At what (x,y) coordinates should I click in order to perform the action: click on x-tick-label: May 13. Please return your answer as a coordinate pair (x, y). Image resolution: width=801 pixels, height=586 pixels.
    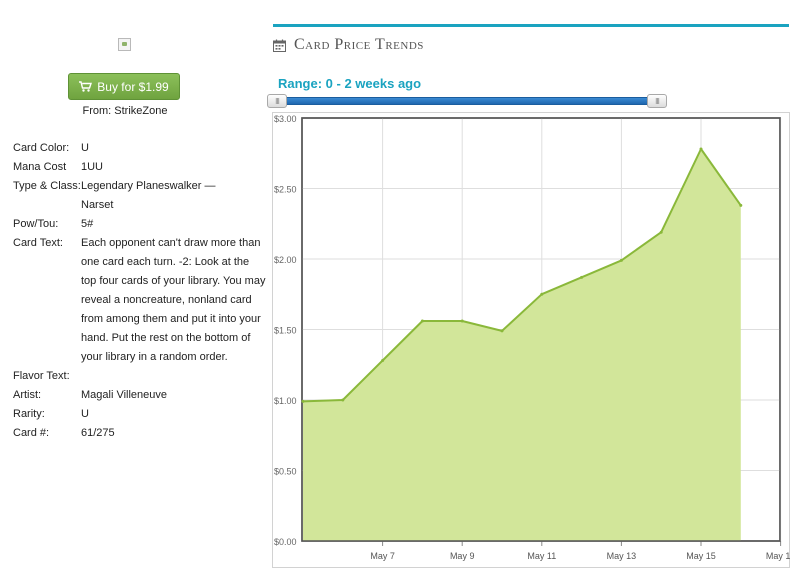
    Looking at the image, I should click on (622, 556).